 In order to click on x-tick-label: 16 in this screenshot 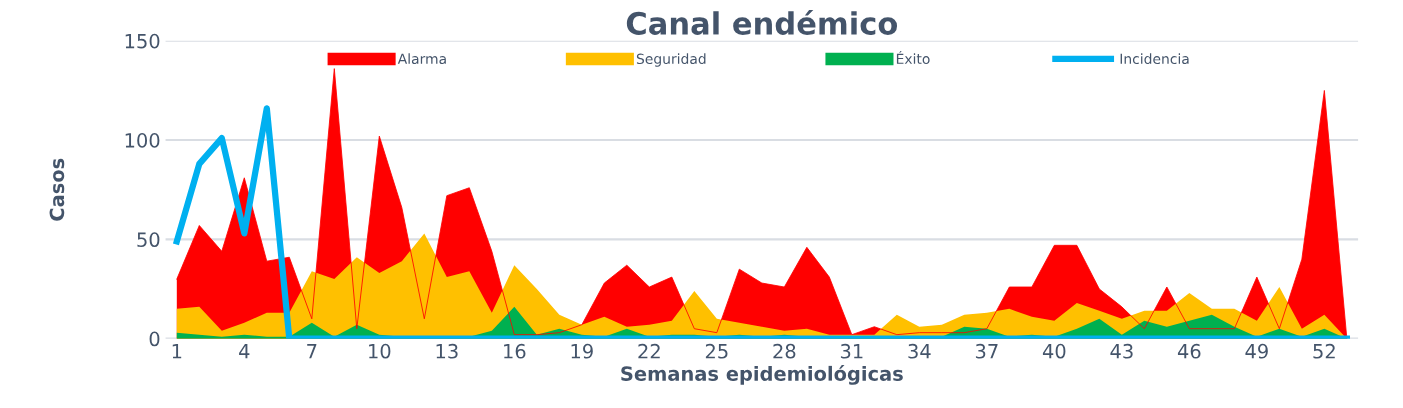, I will do `click(515, 351)`.